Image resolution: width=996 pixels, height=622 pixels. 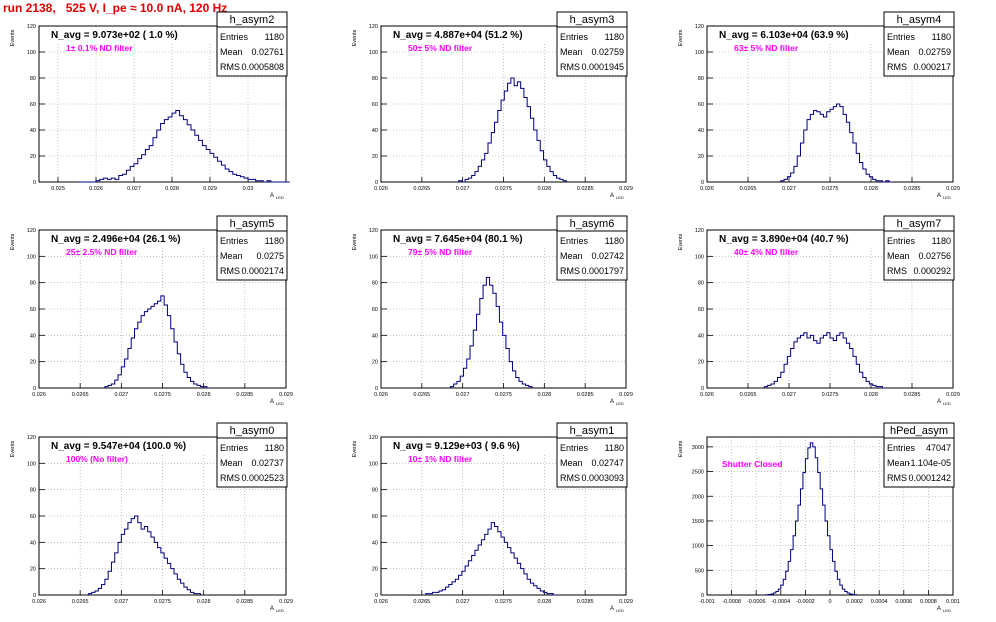 I want to click on y-tick-label: 40, so click(x=701, y=336).